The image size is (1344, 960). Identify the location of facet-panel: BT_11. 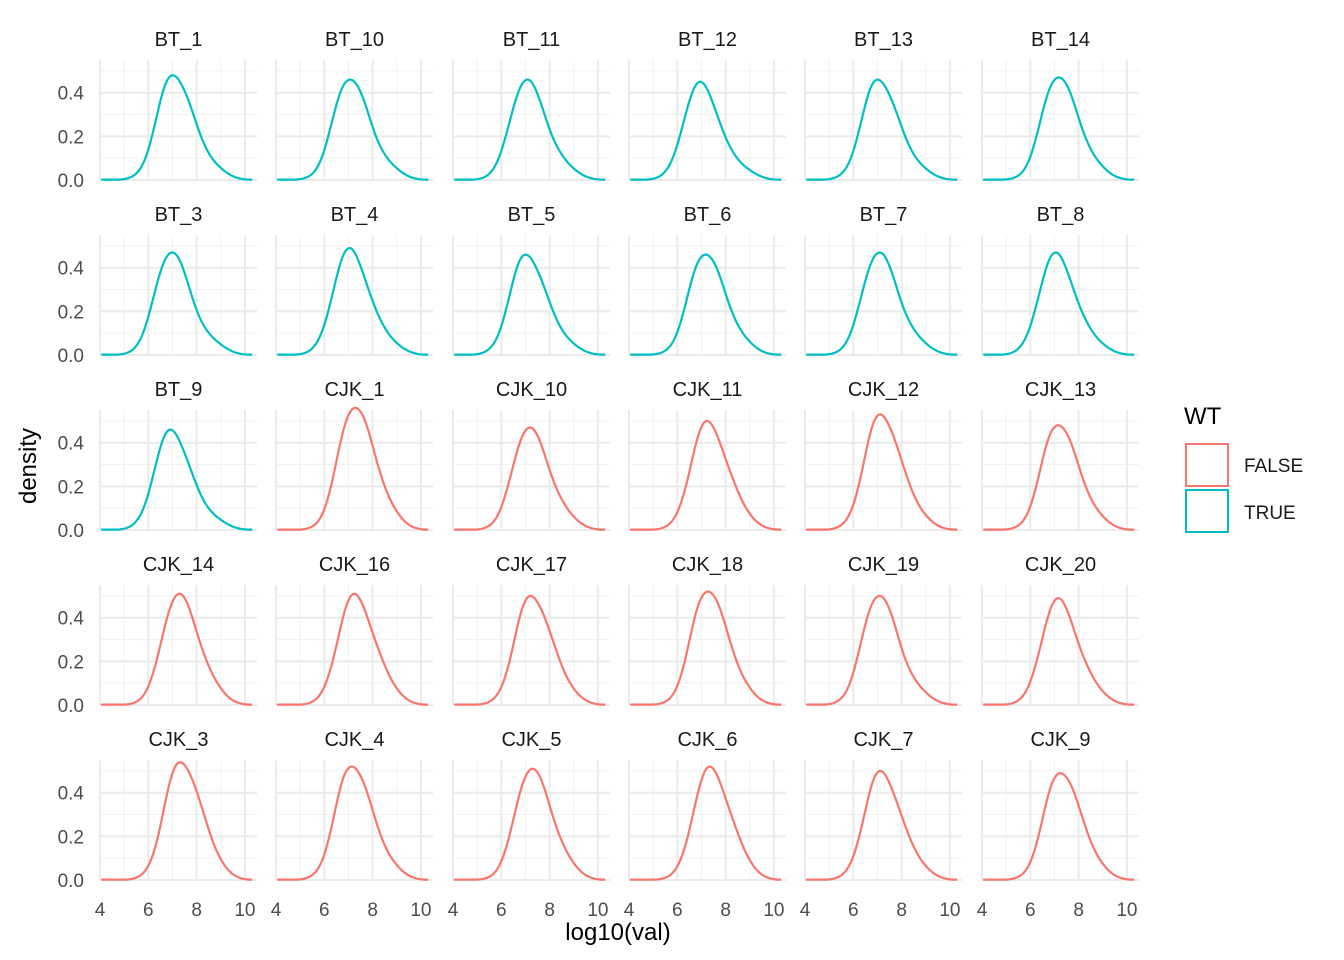
(531, 105).